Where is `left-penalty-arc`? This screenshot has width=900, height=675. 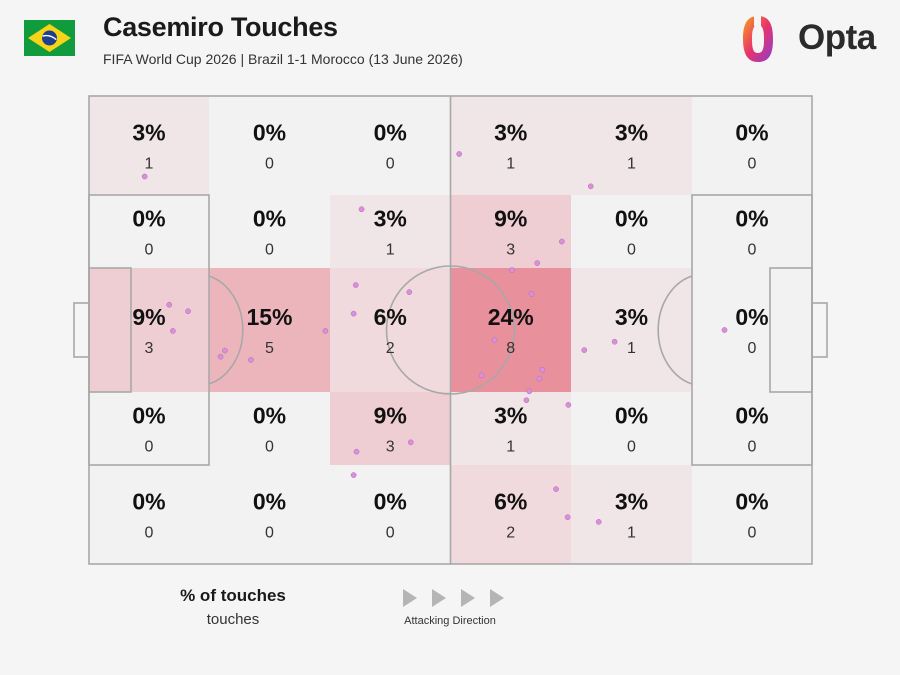
left-penalty-arc is located at coordinates (226, 330).